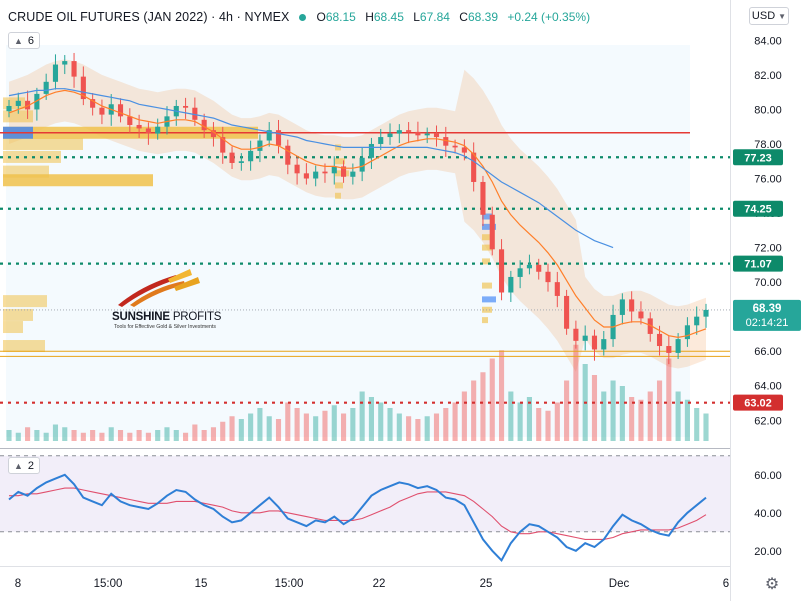 Image resolution: width=806 pixels, height=601 pixels. What do you see at coordinates (767, 315) in the screenshot?
I see `last-price-tag` at bounding box center [767, 315].